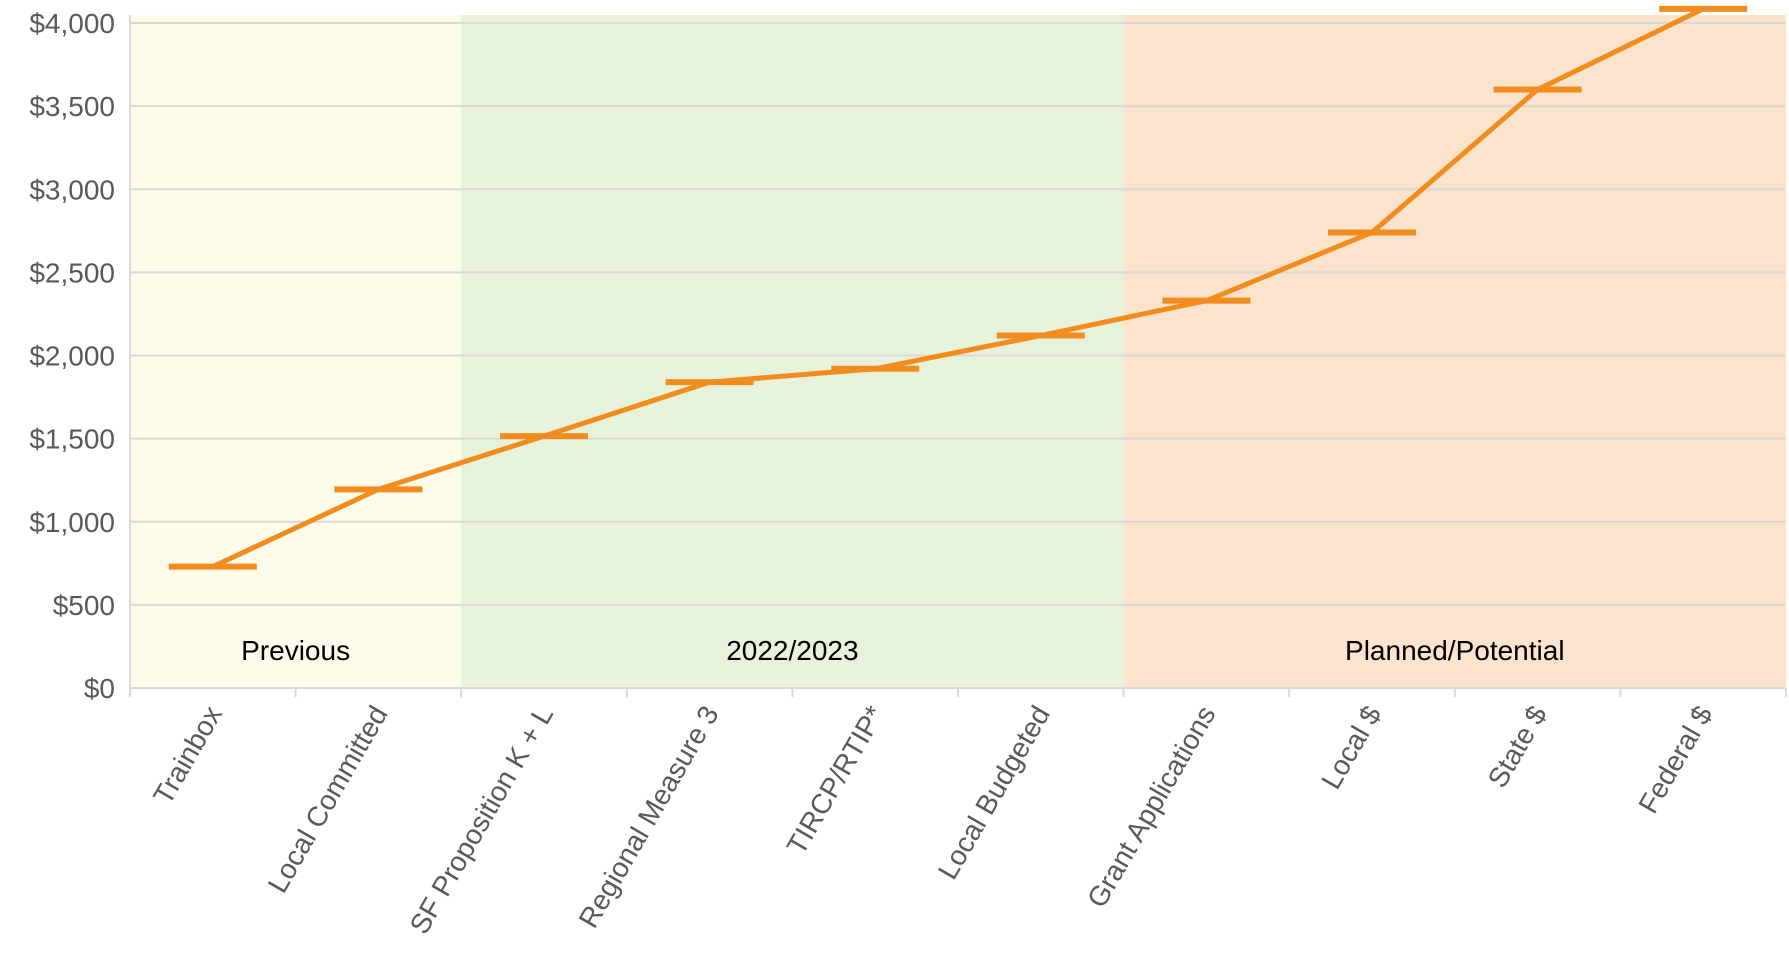 This screenshot has height=971, width=1789. I want to click on y-tick-label: $1,500, so click(72, 439).